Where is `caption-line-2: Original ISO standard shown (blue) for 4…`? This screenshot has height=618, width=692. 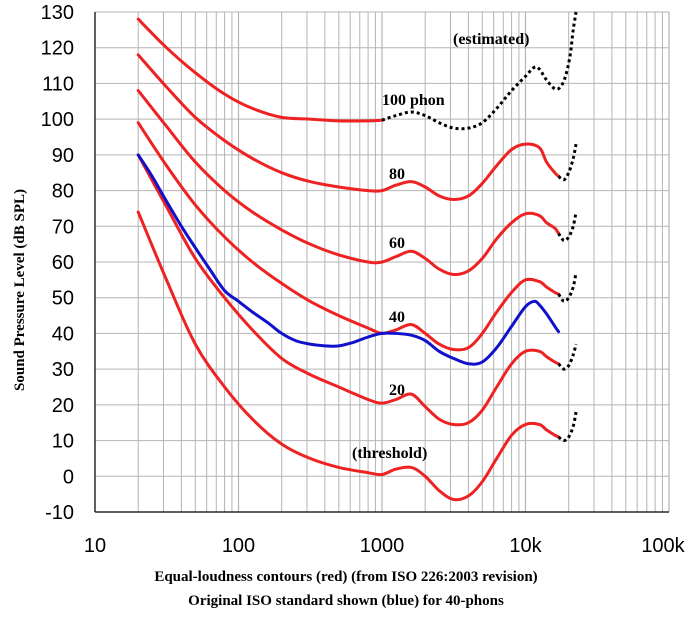
caption-line-2: Original ISO standard shown (blue) for 4… is located at coordinates (346, 601).